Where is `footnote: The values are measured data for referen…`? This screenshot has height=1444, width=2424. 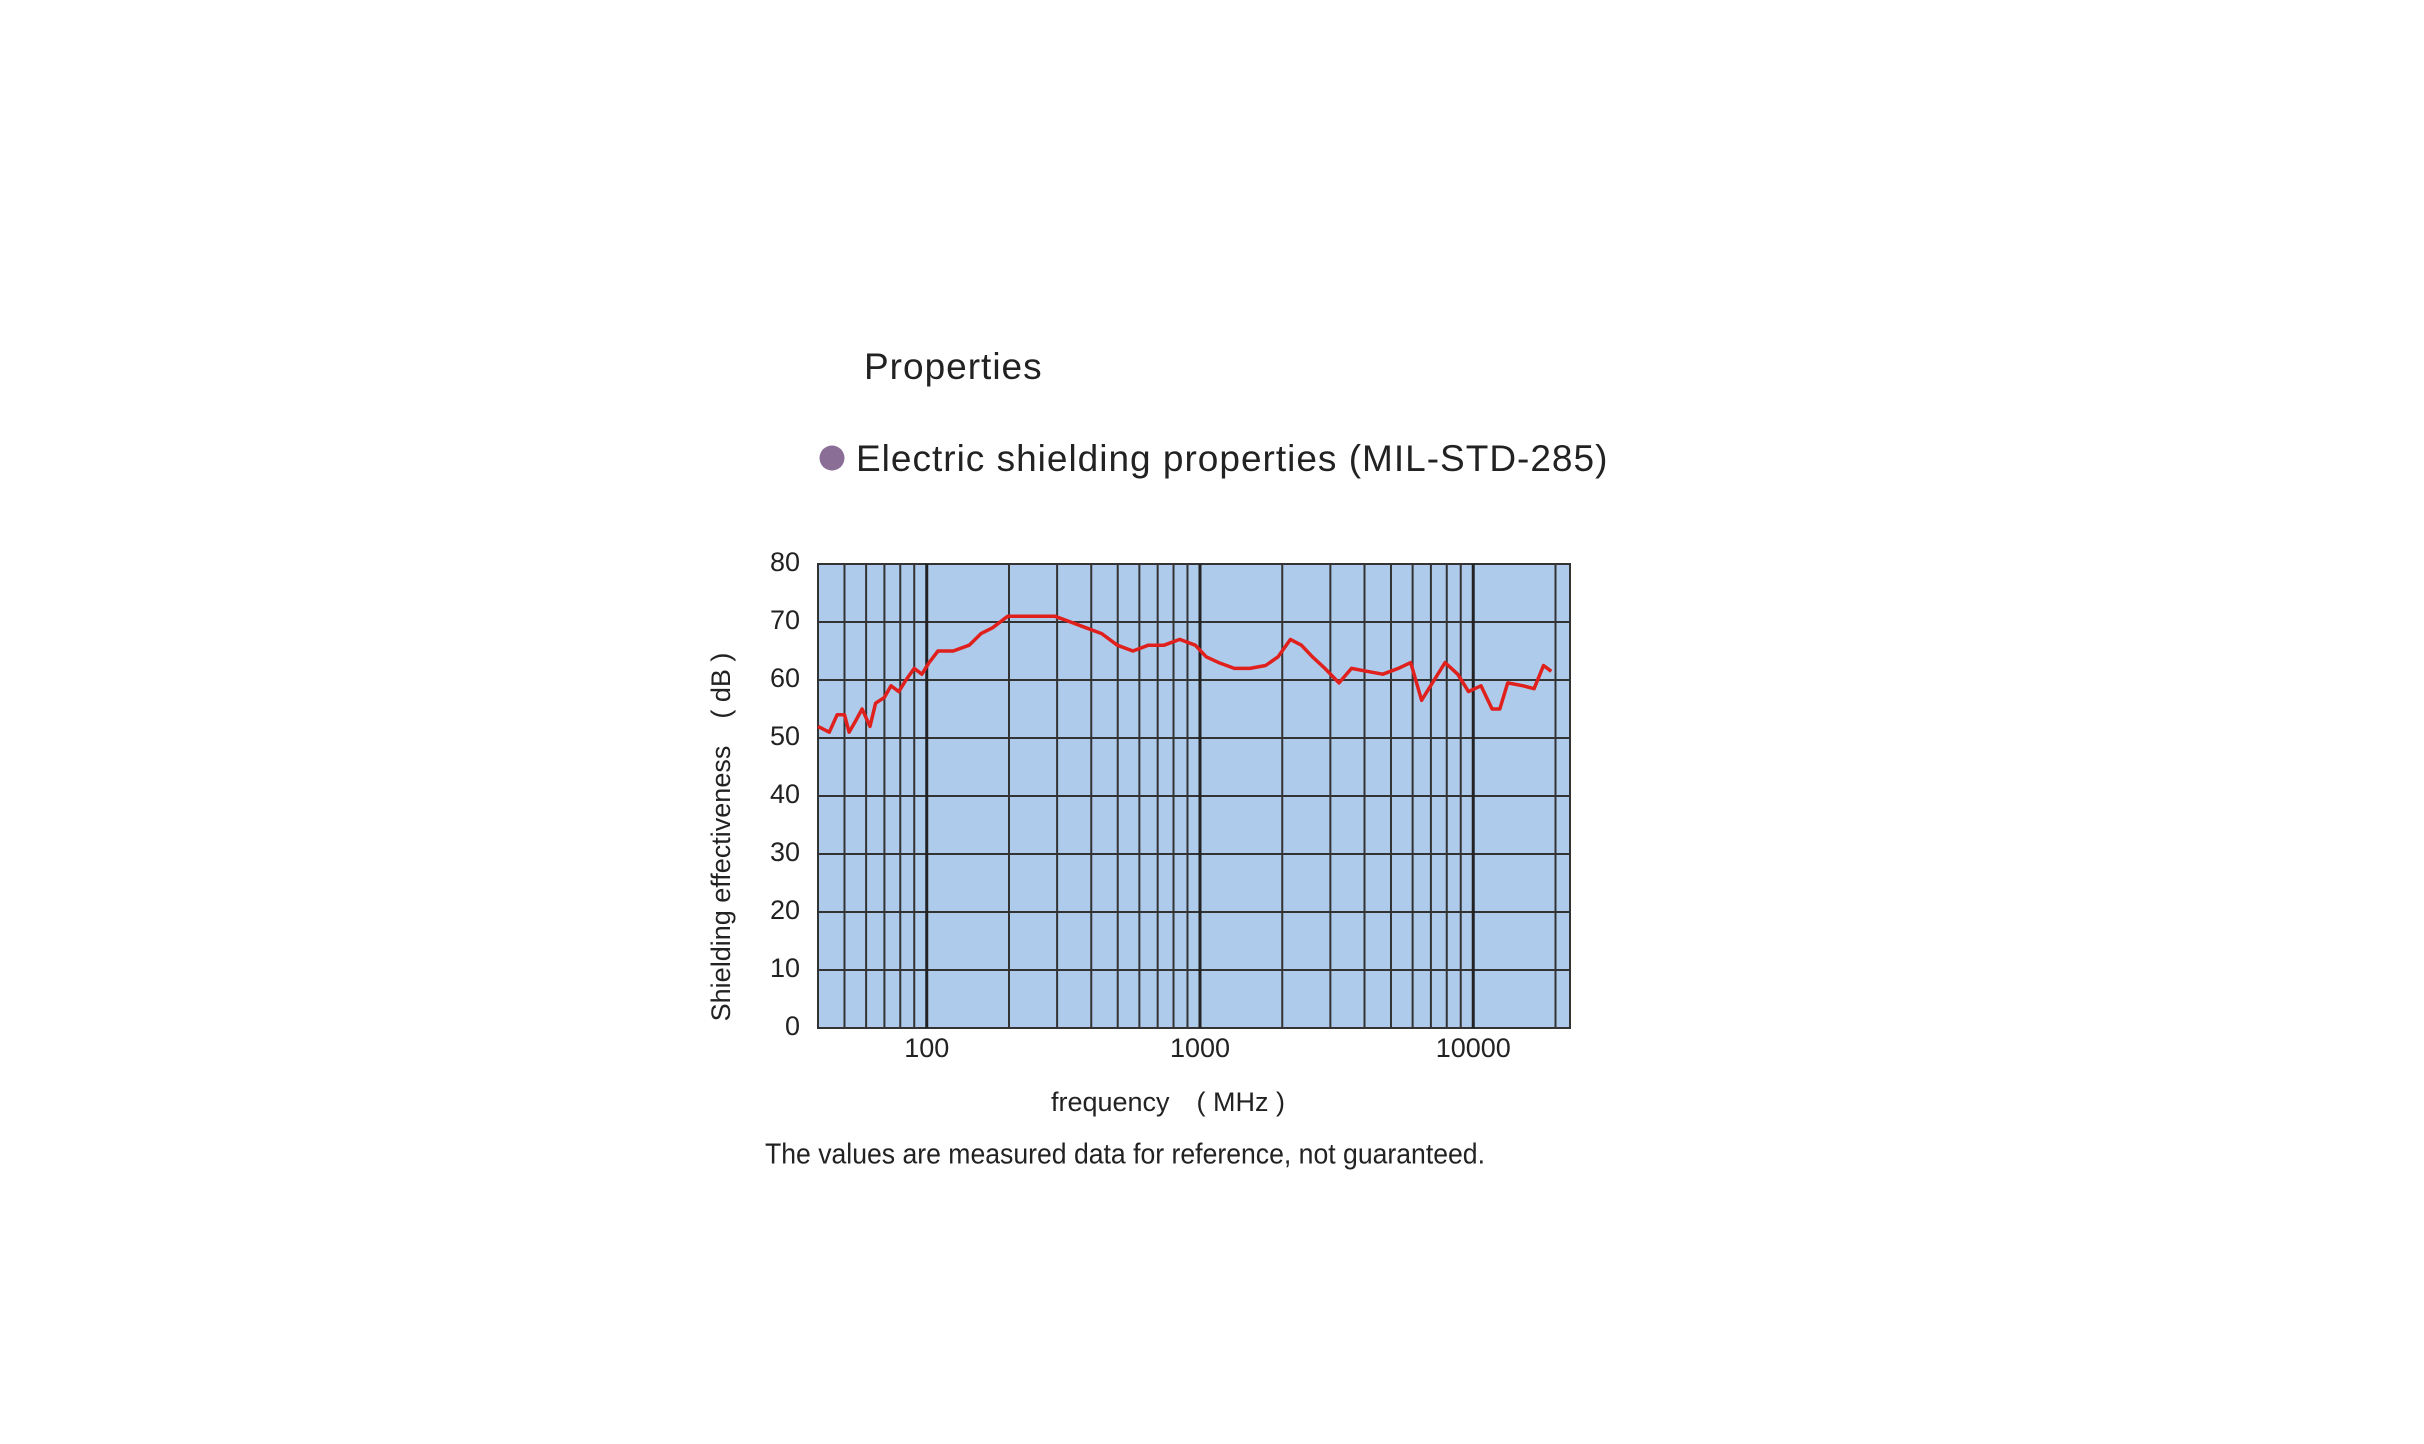
footnote: The values are measured data for referen… is located at coordinates (1125, 1155).